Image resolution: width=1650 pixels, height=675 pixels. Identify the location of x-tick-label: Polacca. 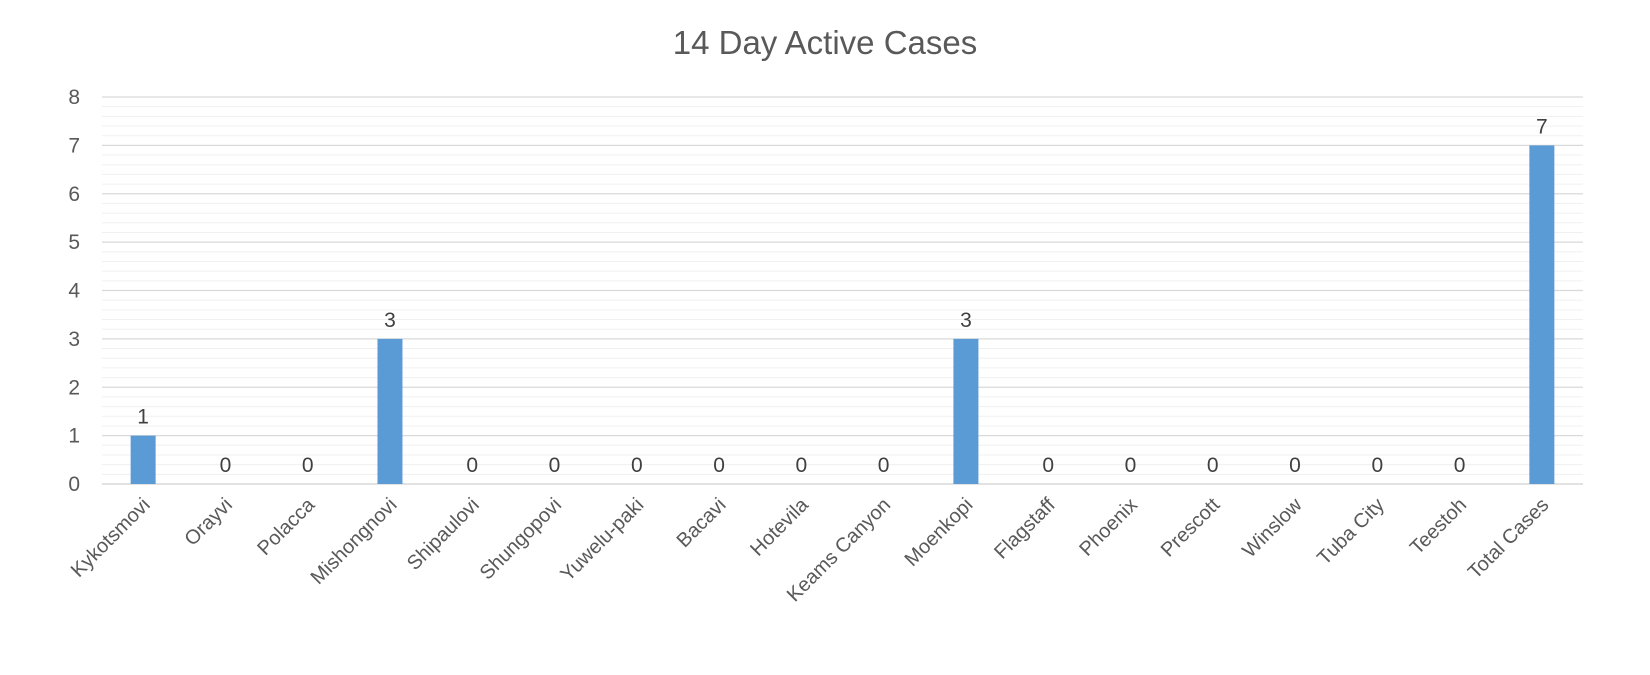
(286, 526).